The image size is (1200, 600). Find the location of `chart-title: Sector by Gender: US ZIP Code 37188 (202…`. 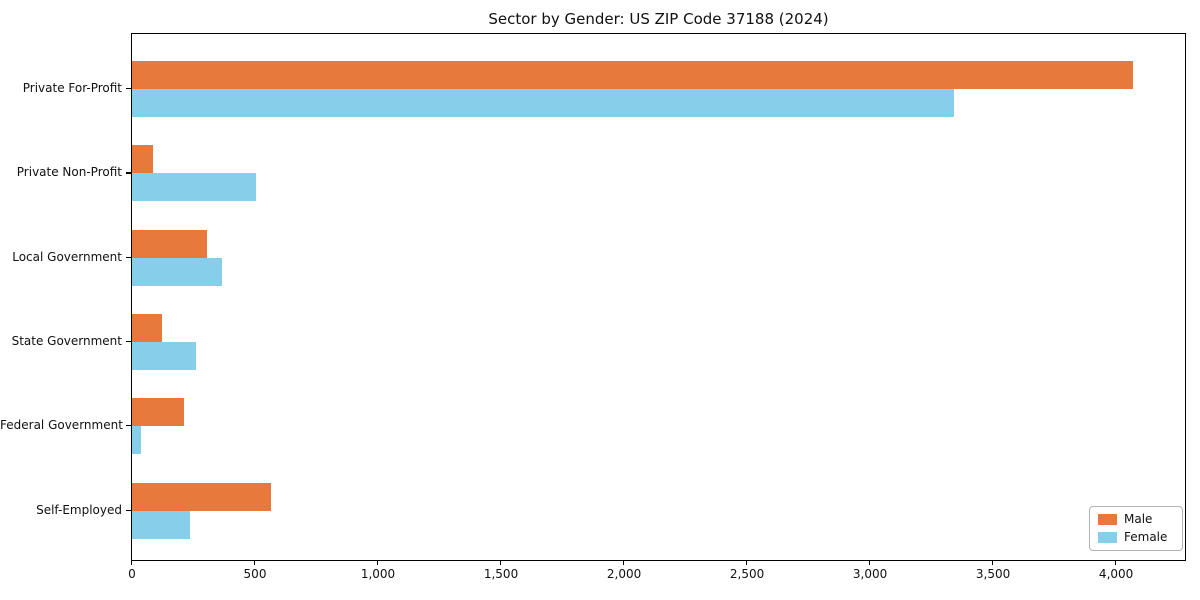

chart-title: Sector by Gender: US ZIP Code 37188 (202… is located at coordinates (658, 19).